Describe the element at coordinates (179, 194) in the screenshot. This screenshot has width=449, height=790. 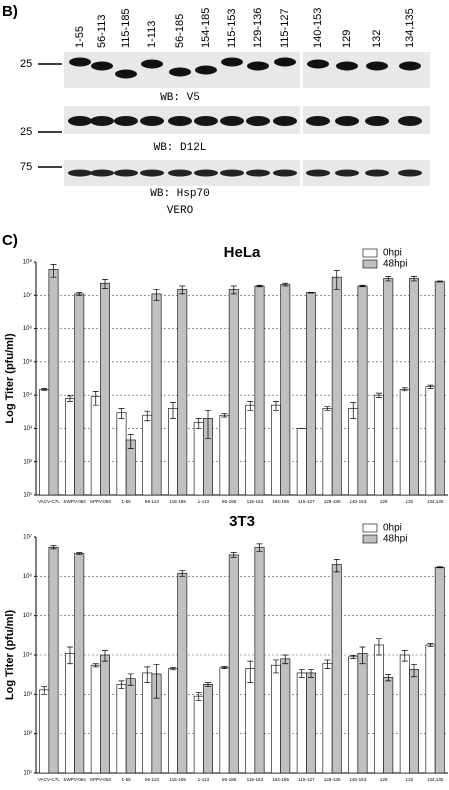
I see `blot-caption: WB: Hsp70` at that location.